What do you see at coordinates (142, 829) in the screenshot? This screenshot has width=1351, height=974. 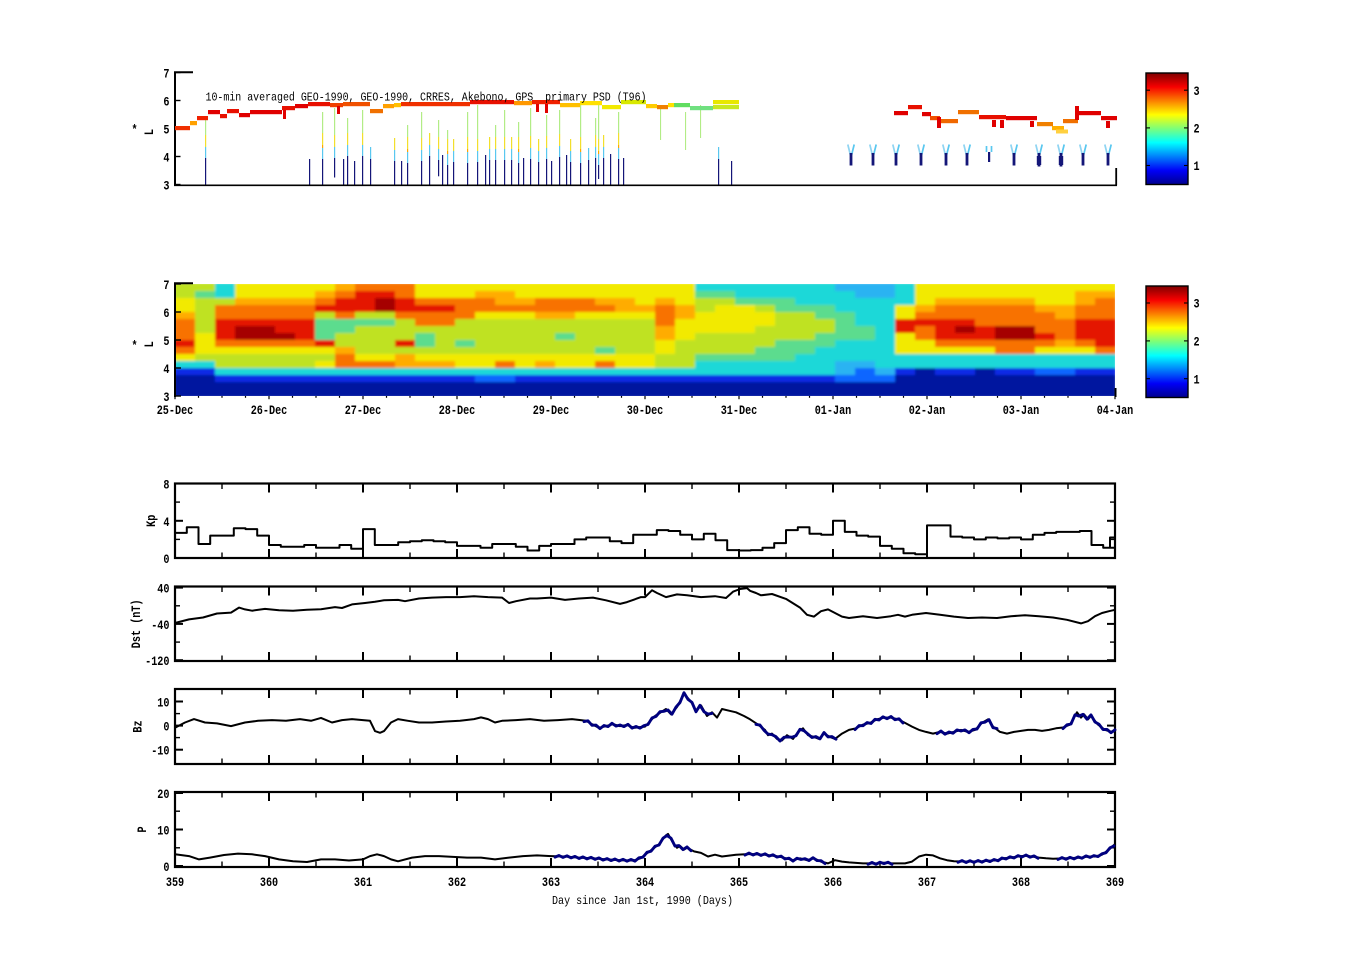 I see `svg-text: P` at bounding box center [142, 829].